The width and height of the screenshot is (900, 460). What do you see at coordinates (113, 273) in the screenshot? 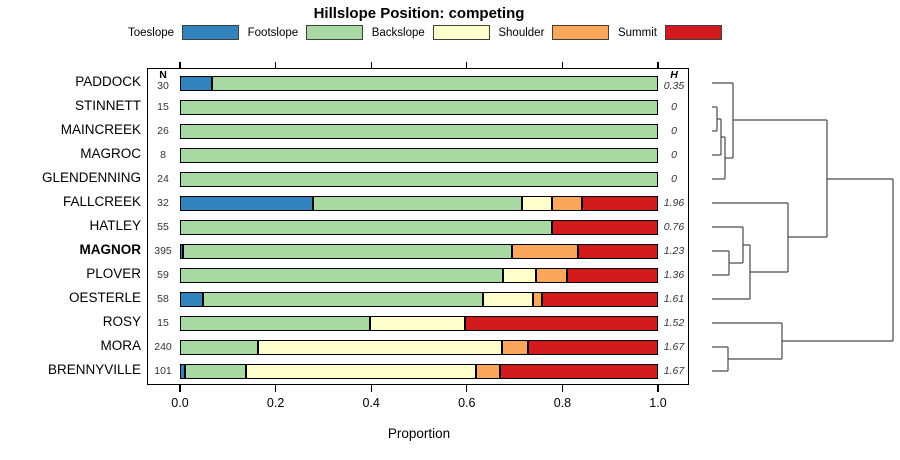
I see `row-label: PLOVER` at bounding box center [113, 273].